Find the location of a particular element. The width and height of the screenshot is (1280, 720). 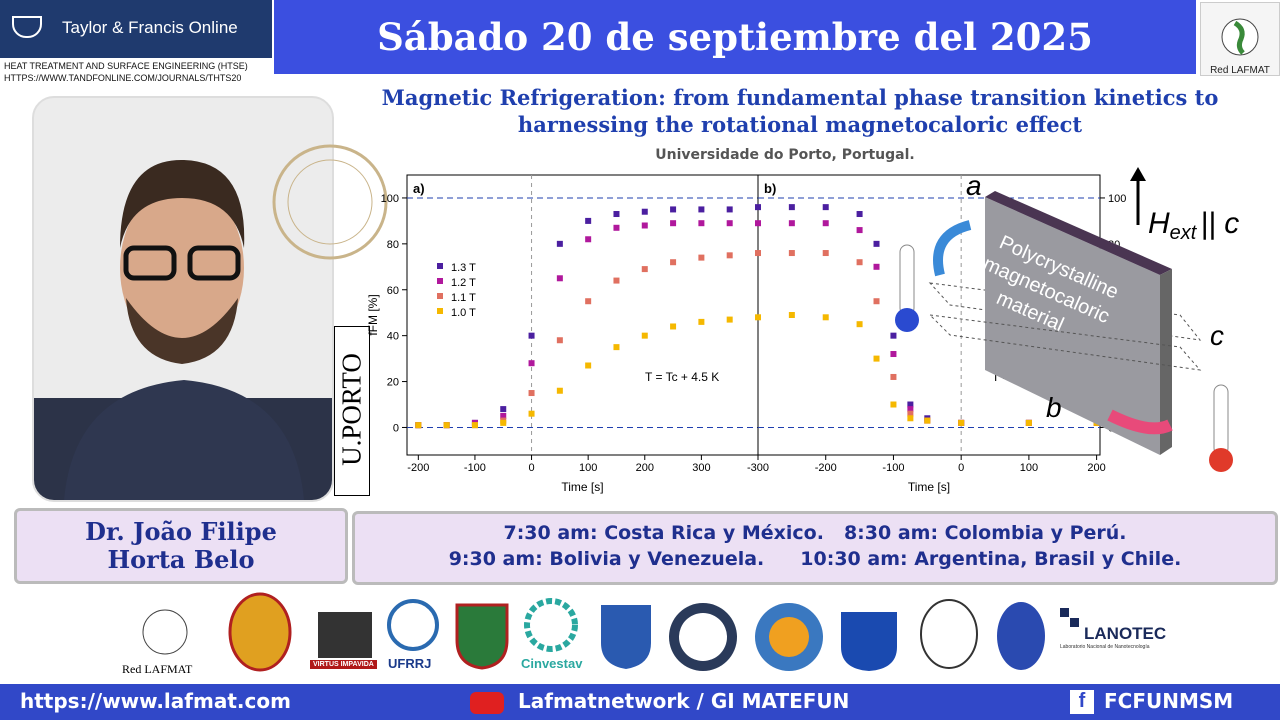

schedule-item: 7:30 am: Costa Rica y México. is located at coordinates (663, 533).